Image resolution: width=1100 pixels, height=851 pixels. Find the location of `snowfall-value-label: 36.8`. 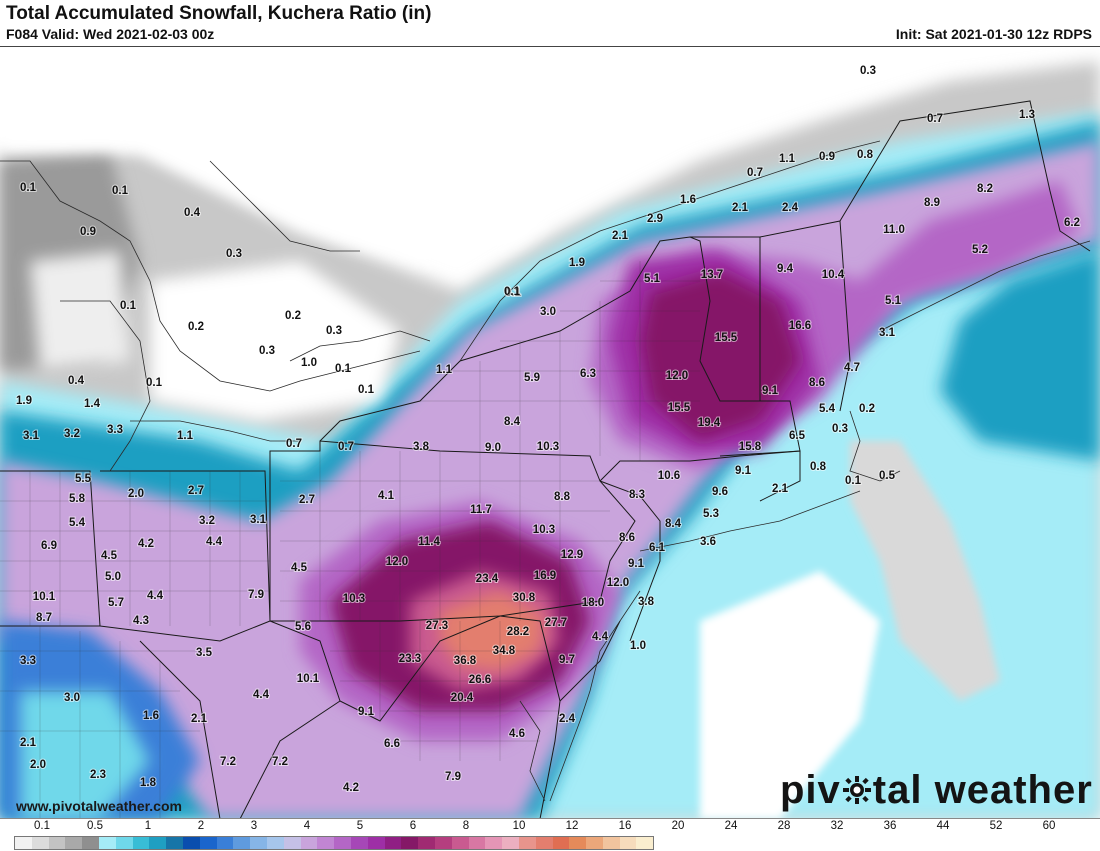

snowfall-value-label: 36.8 is located at coordinates (465, 661).